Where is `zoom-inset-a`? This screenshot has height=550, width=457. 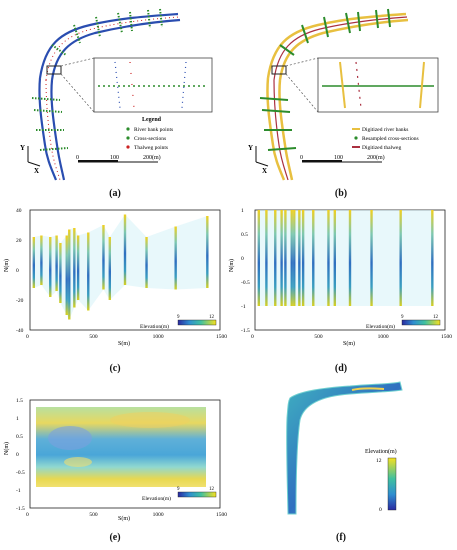 zoom-inset-a is located at coordinates (153, 85).